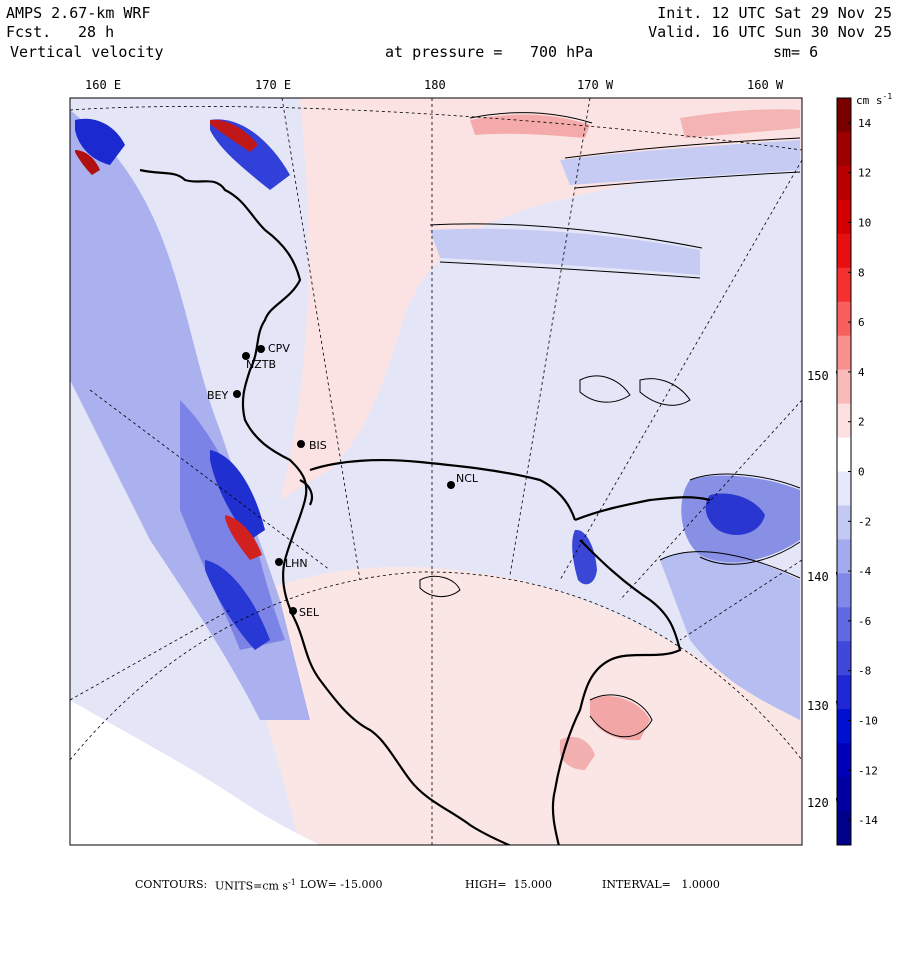  I want to click on meridian-140w, so click(740, 600).